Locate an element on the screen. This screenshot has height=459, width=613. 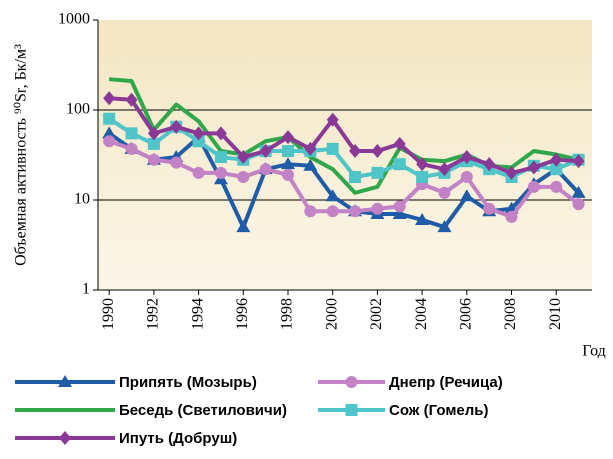
y-tick-label: 1000 is located at coordinates (74, 19).